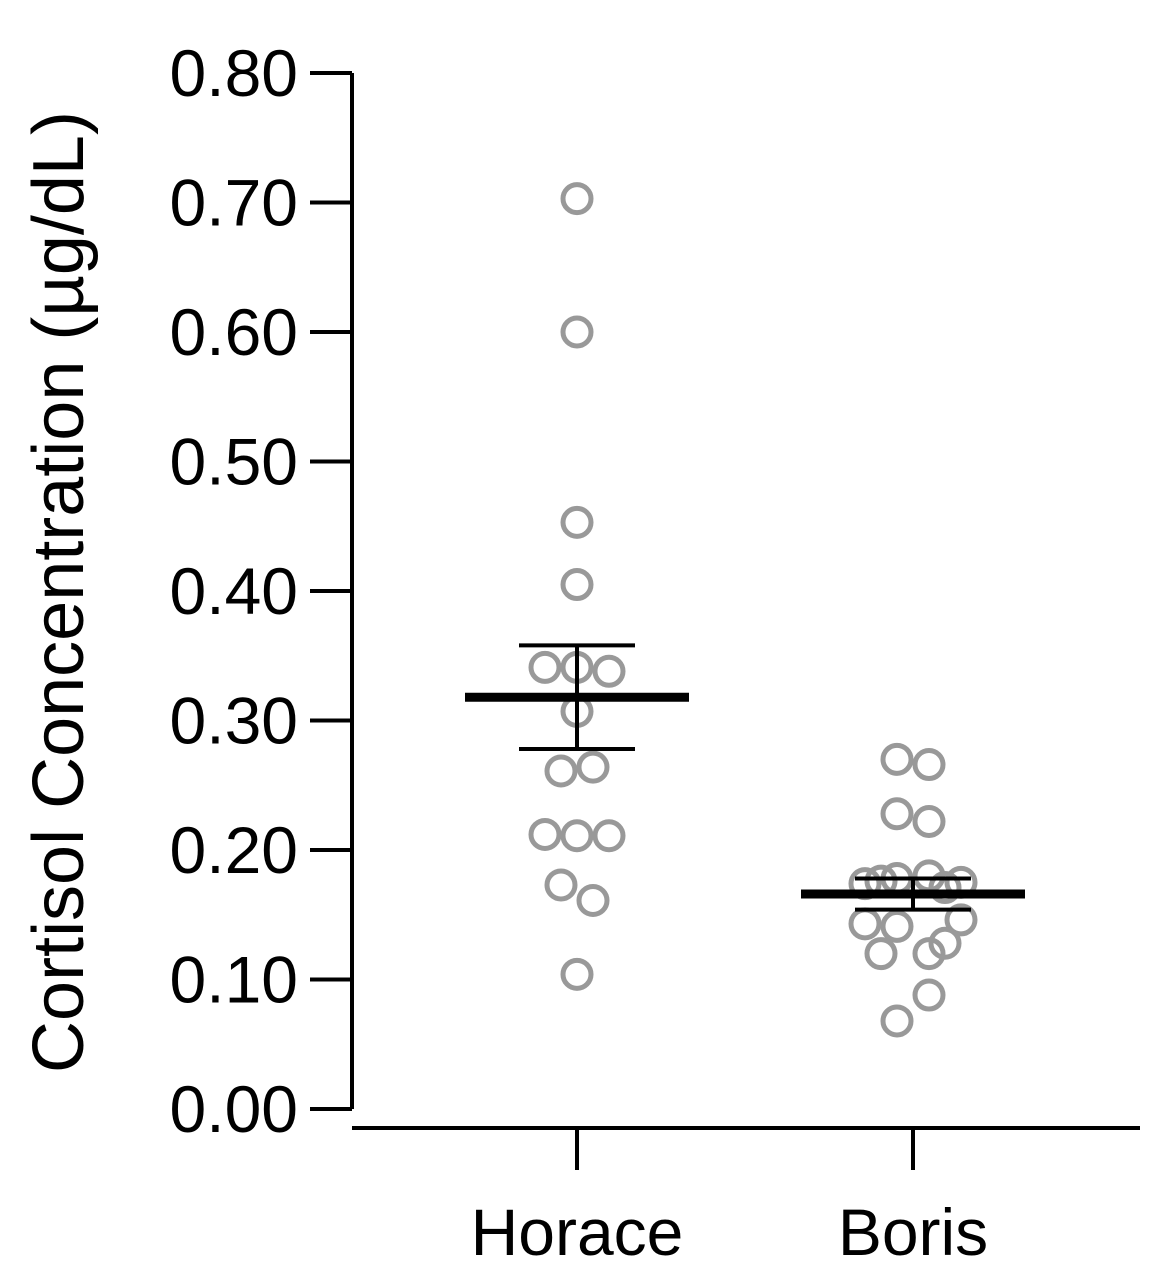 This screenshot has width=1153, height=1284. I want to click on y-tick-label: 0.70, so click(234, 203).